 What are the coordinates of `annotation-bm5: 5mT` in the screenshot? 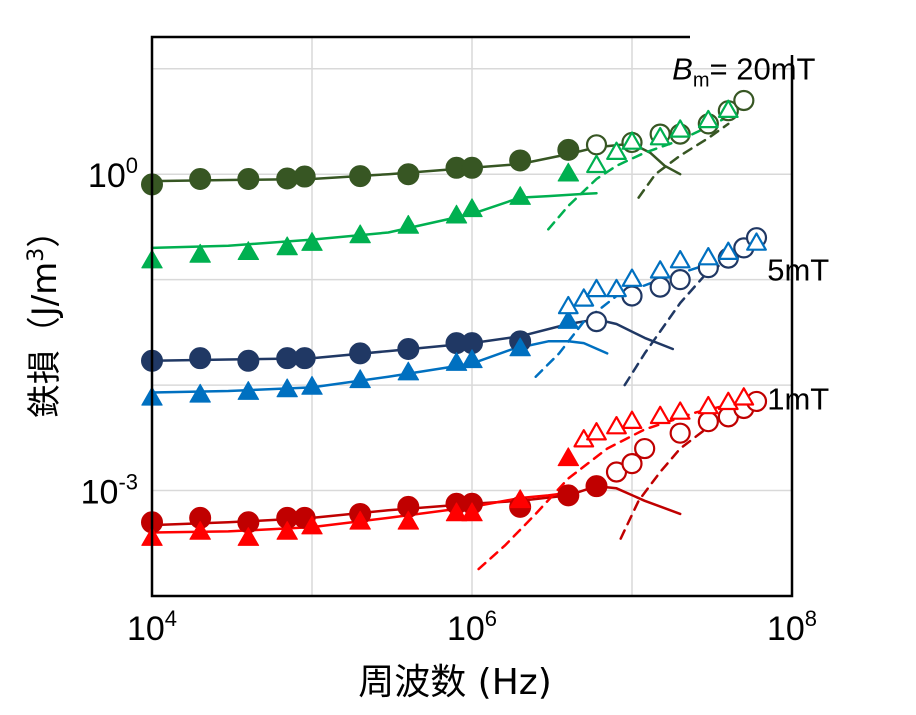 It's located at (798, 269).